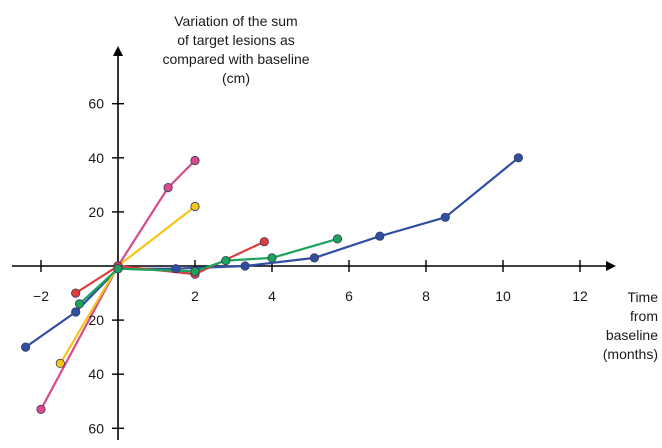 The width and height of the screenshot is (662, 448). I want to click on x-tick-label: 6, so click(349, 296).